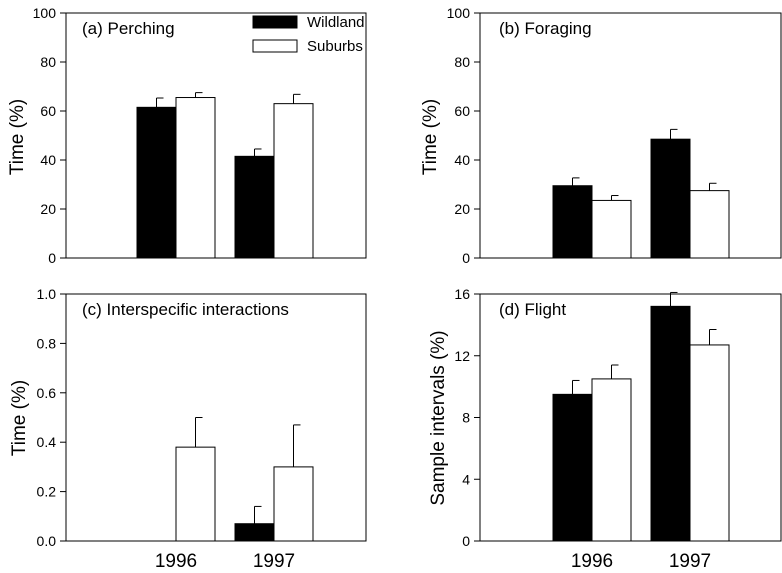 The width and height of the screenshot is (782, 573). Describe the element at coordinates (19, 418) in the screenshot. I see `panel-c-ylabel: Time (%)` at that location.